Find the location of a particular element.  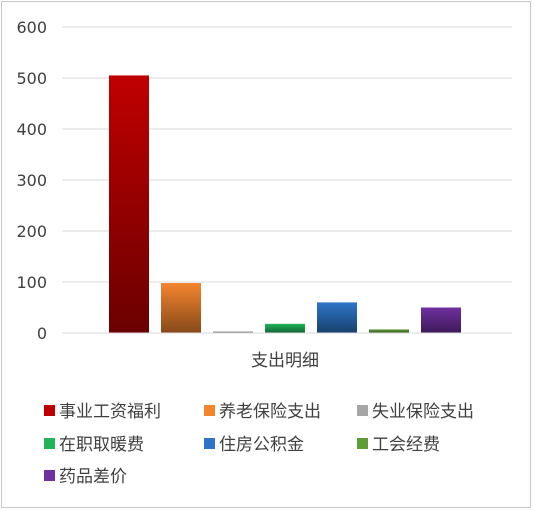

y-axis-ticks: 0 100 200 300 400 500 600 is located at coordinates (31, 180).